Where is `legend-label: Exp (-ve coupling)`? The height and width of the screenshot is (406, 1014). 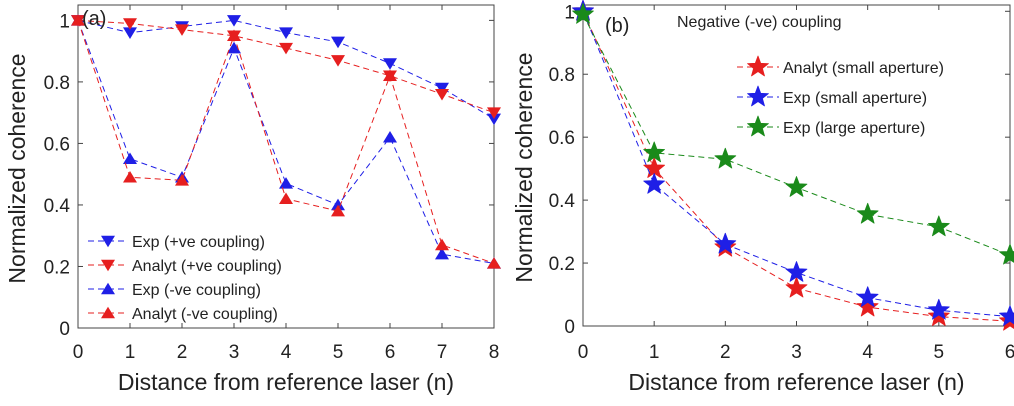
legend-label: Exp (-ve coupling) is located at coordinates (196, 290).